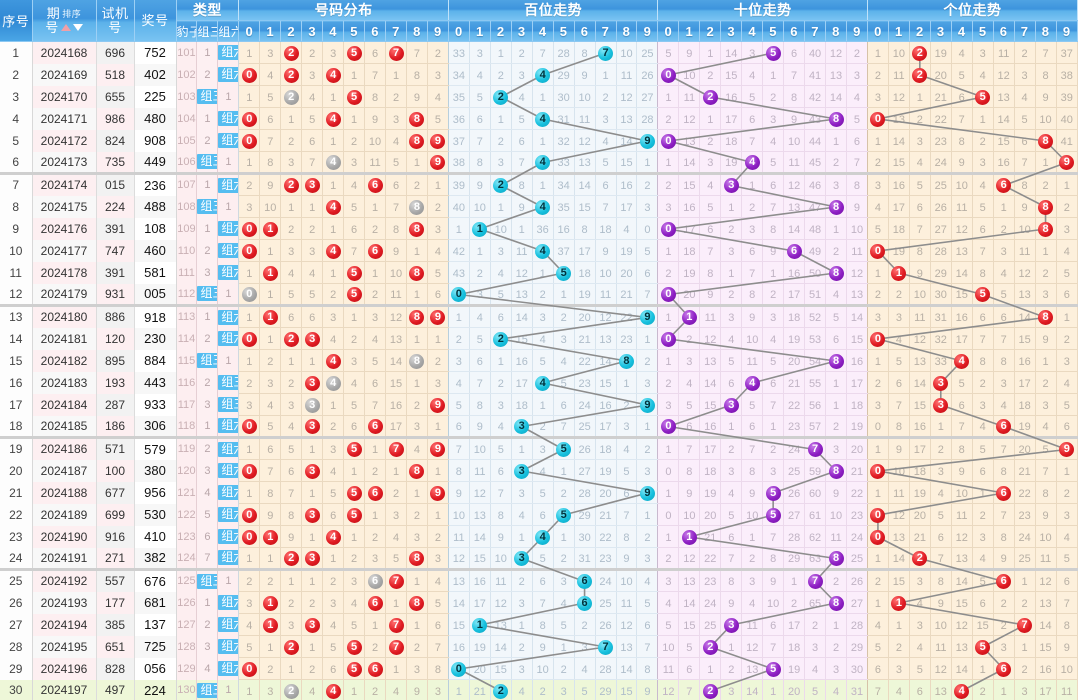 The width and height of the screenshot is (1078, 700). Describe the element at coordinates (396, 31) in the screenshot. I see `col-header-dist-7: 7` at that location.